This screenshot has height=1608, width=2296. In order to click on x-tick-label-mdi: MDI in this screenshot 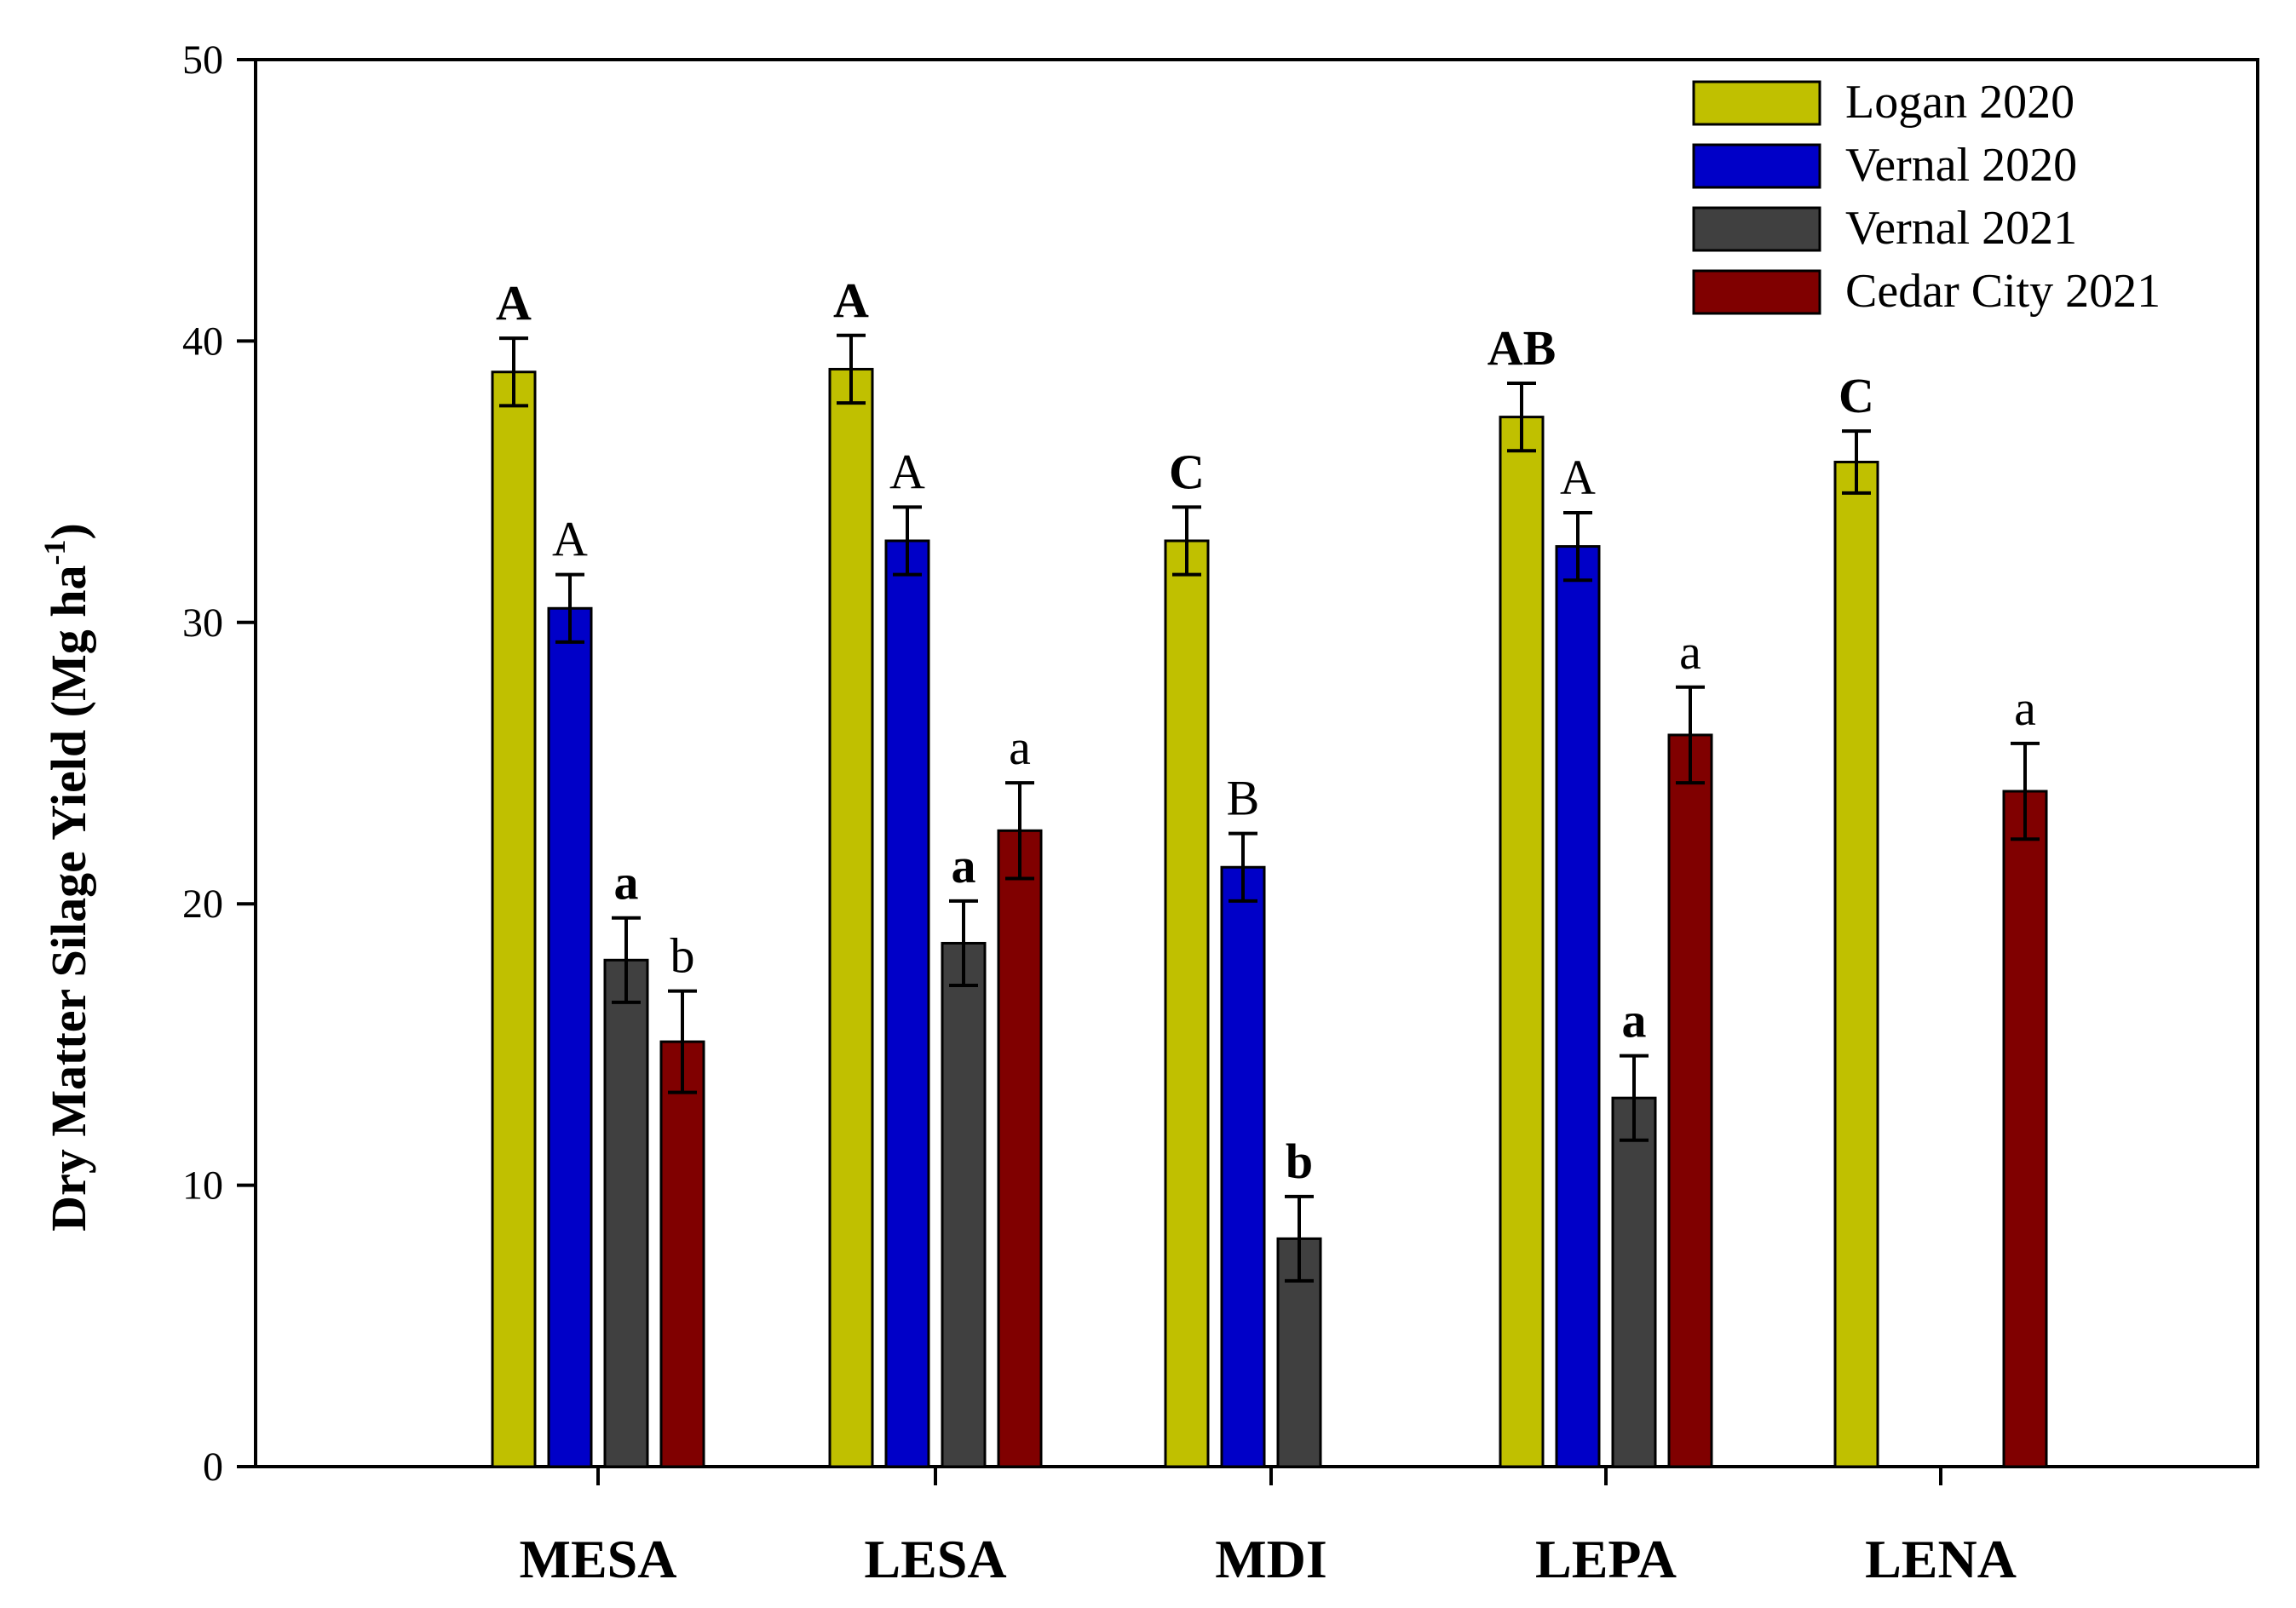, I will do `click(1271, 1559)`.